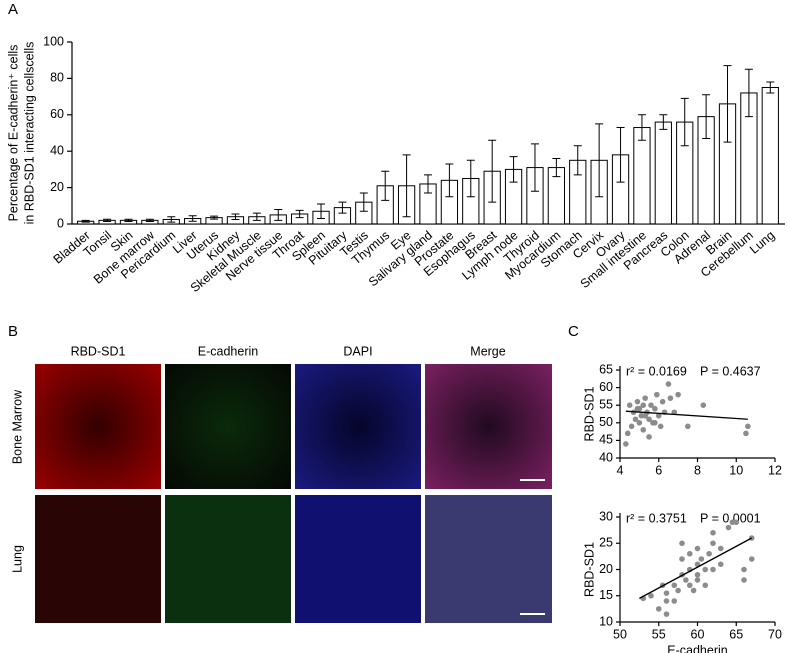  What do you see at coordinates (697, 648) in the screenshot?
I see `x-axis-label: E-cadherin` at bounding box center [697, 648].